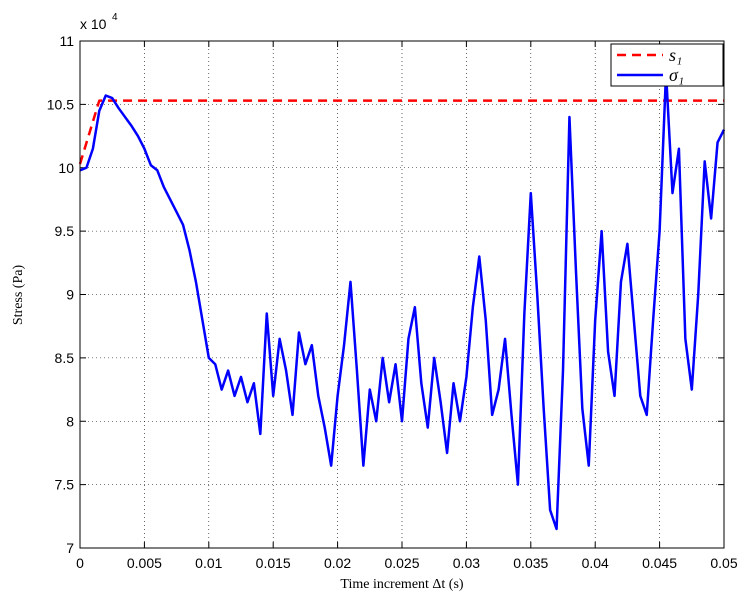 The image size is (742, 597). What do you see at coordinates (675, 55) in the screenshot?
I see `legend-label: s₁` at bounding box center [675, 55].